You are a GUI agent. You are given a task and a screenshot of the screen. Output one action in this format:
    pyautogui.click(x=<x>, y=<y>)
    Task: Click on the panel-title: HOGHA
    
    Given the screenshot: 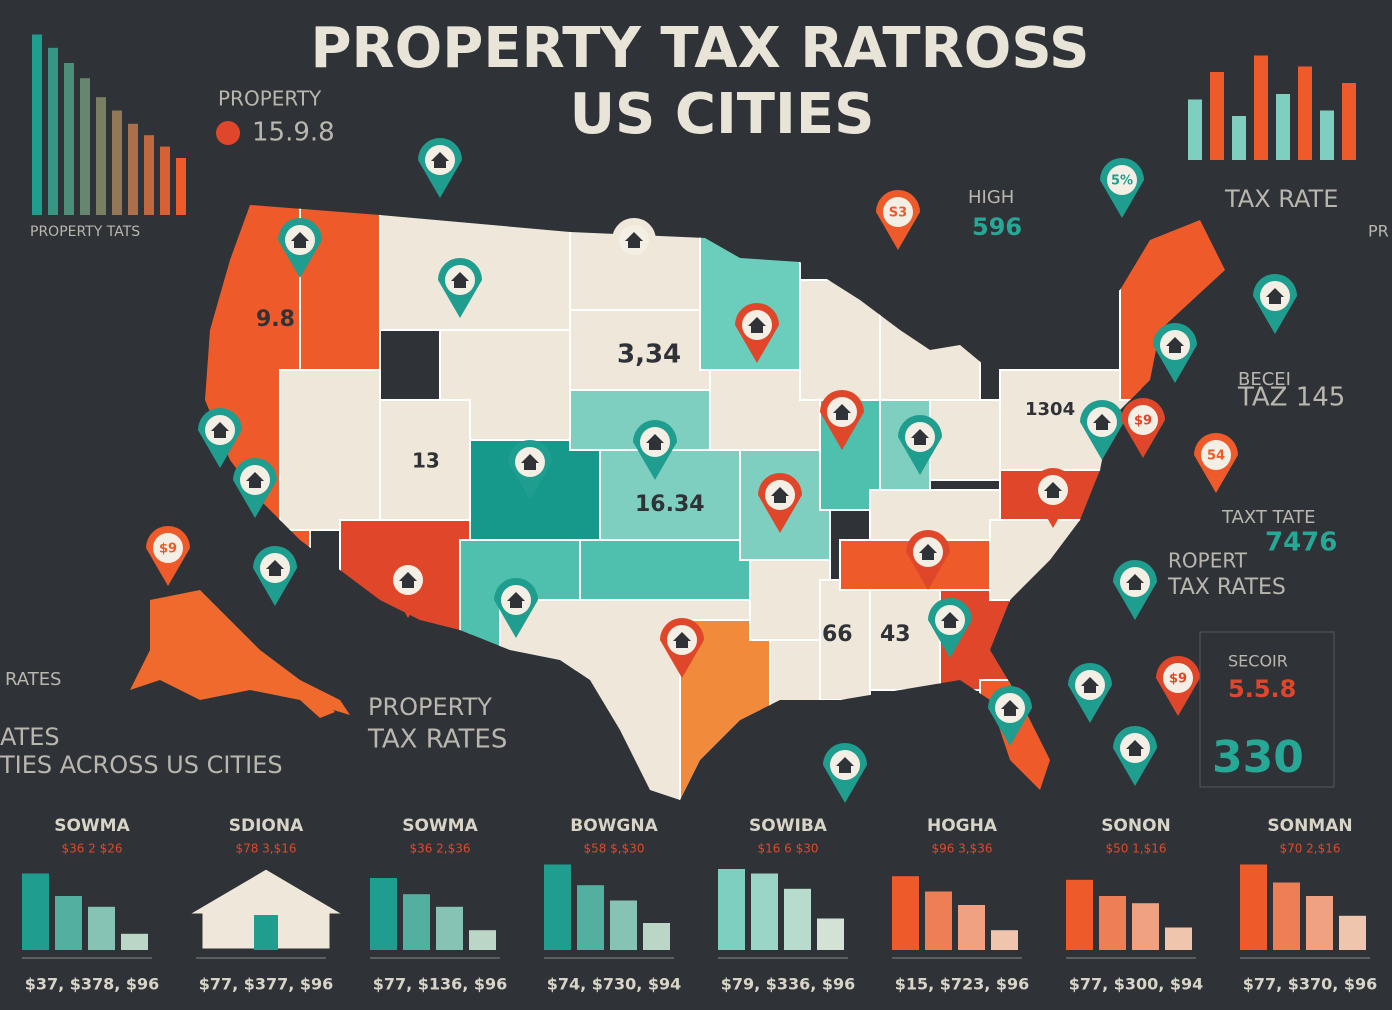 What is the action you would take?
    pyautogui.click(x=962, y=826)
    